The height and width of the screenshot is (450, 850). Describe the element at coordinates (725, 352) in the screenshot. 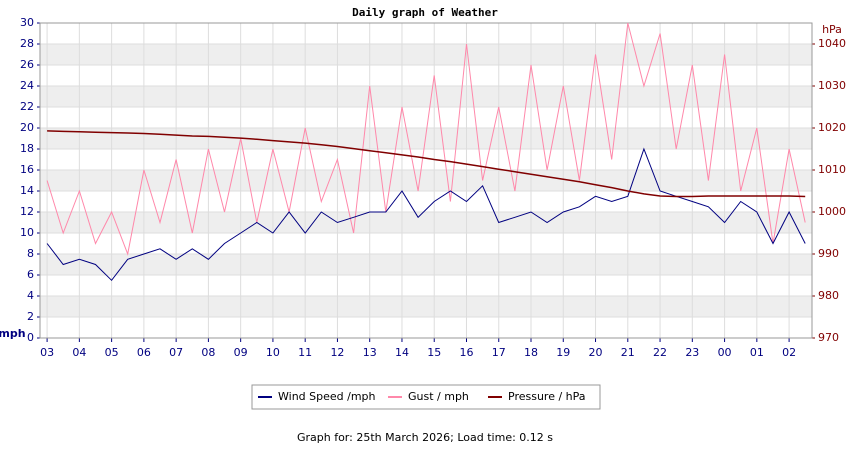

I see `x-tick-label: 00` at that location.